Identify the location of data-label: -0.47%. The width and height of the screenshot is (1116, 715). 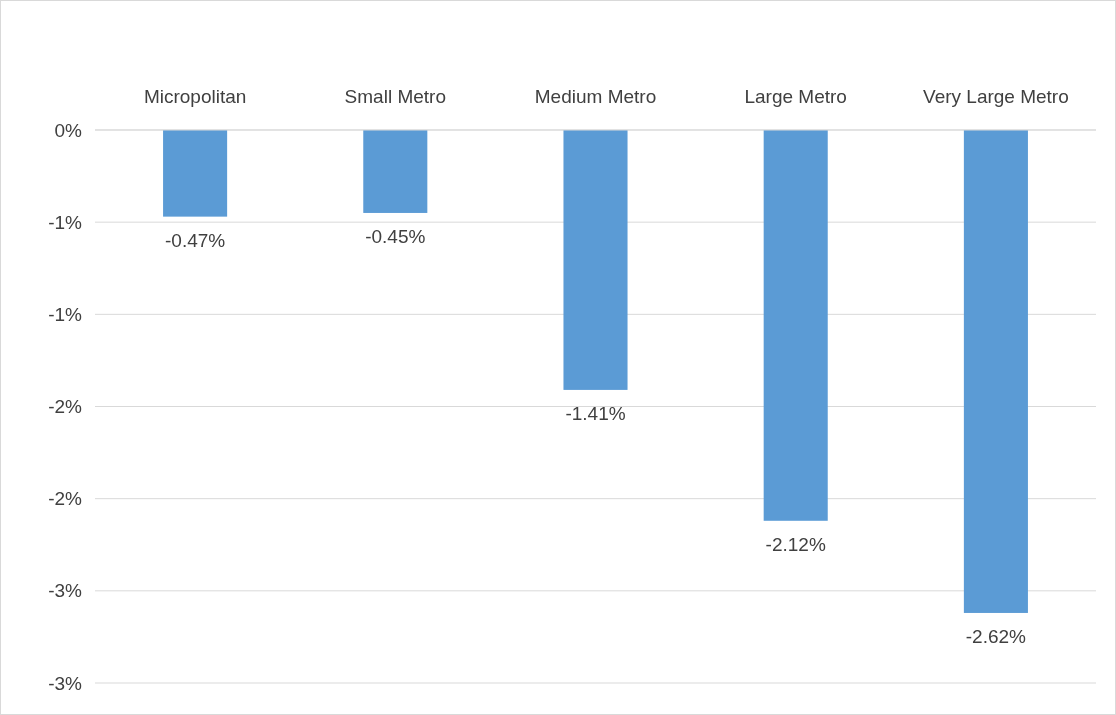
(195, 240).